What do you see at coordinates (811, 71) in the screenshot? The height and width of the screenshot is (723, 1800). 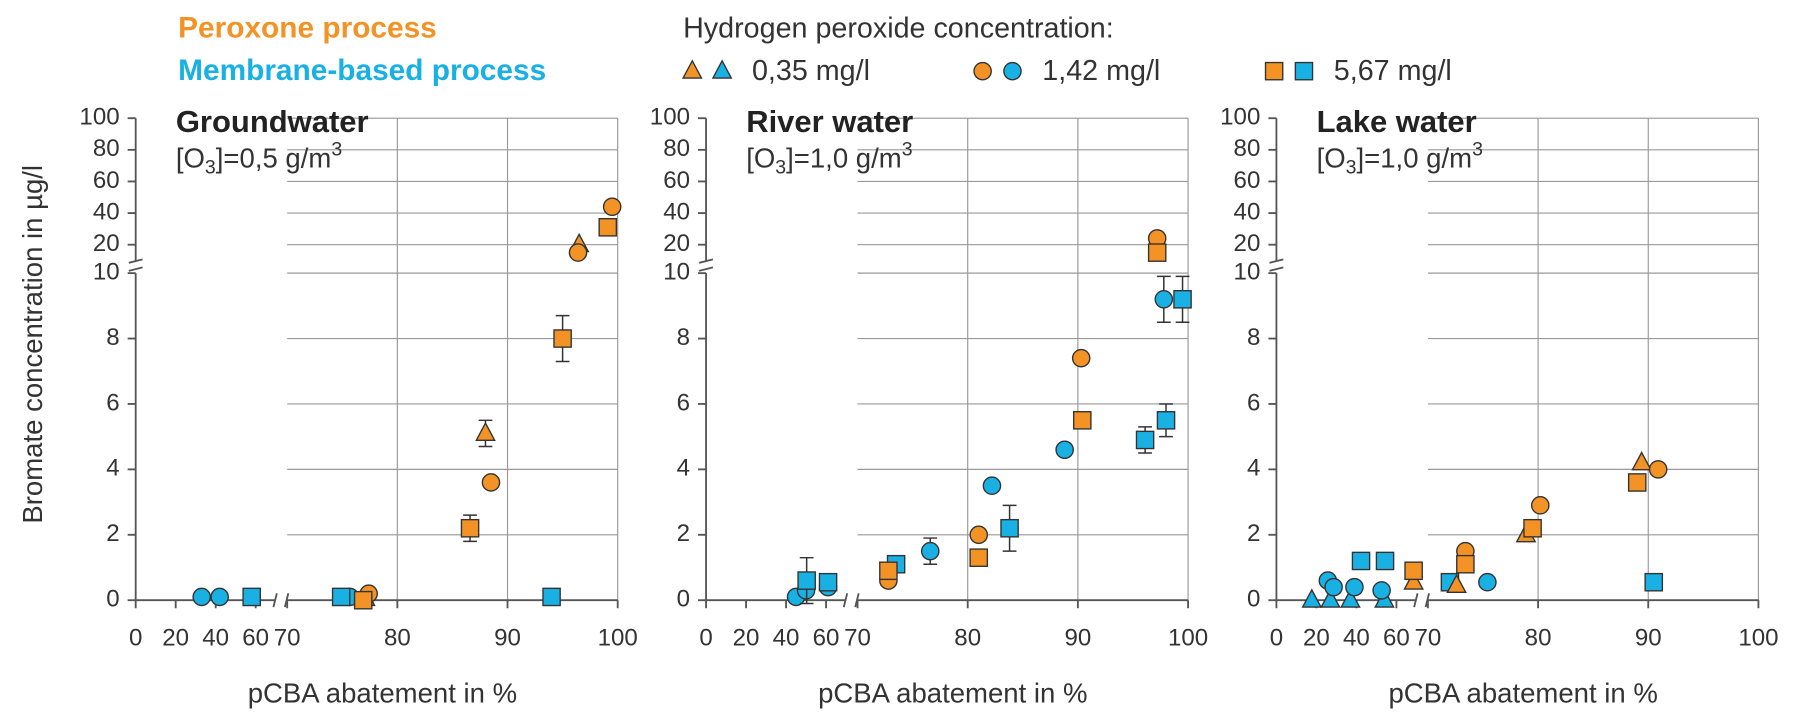 I see `legend-label: 0,35 mg/l` at bounding box center [811, 71].